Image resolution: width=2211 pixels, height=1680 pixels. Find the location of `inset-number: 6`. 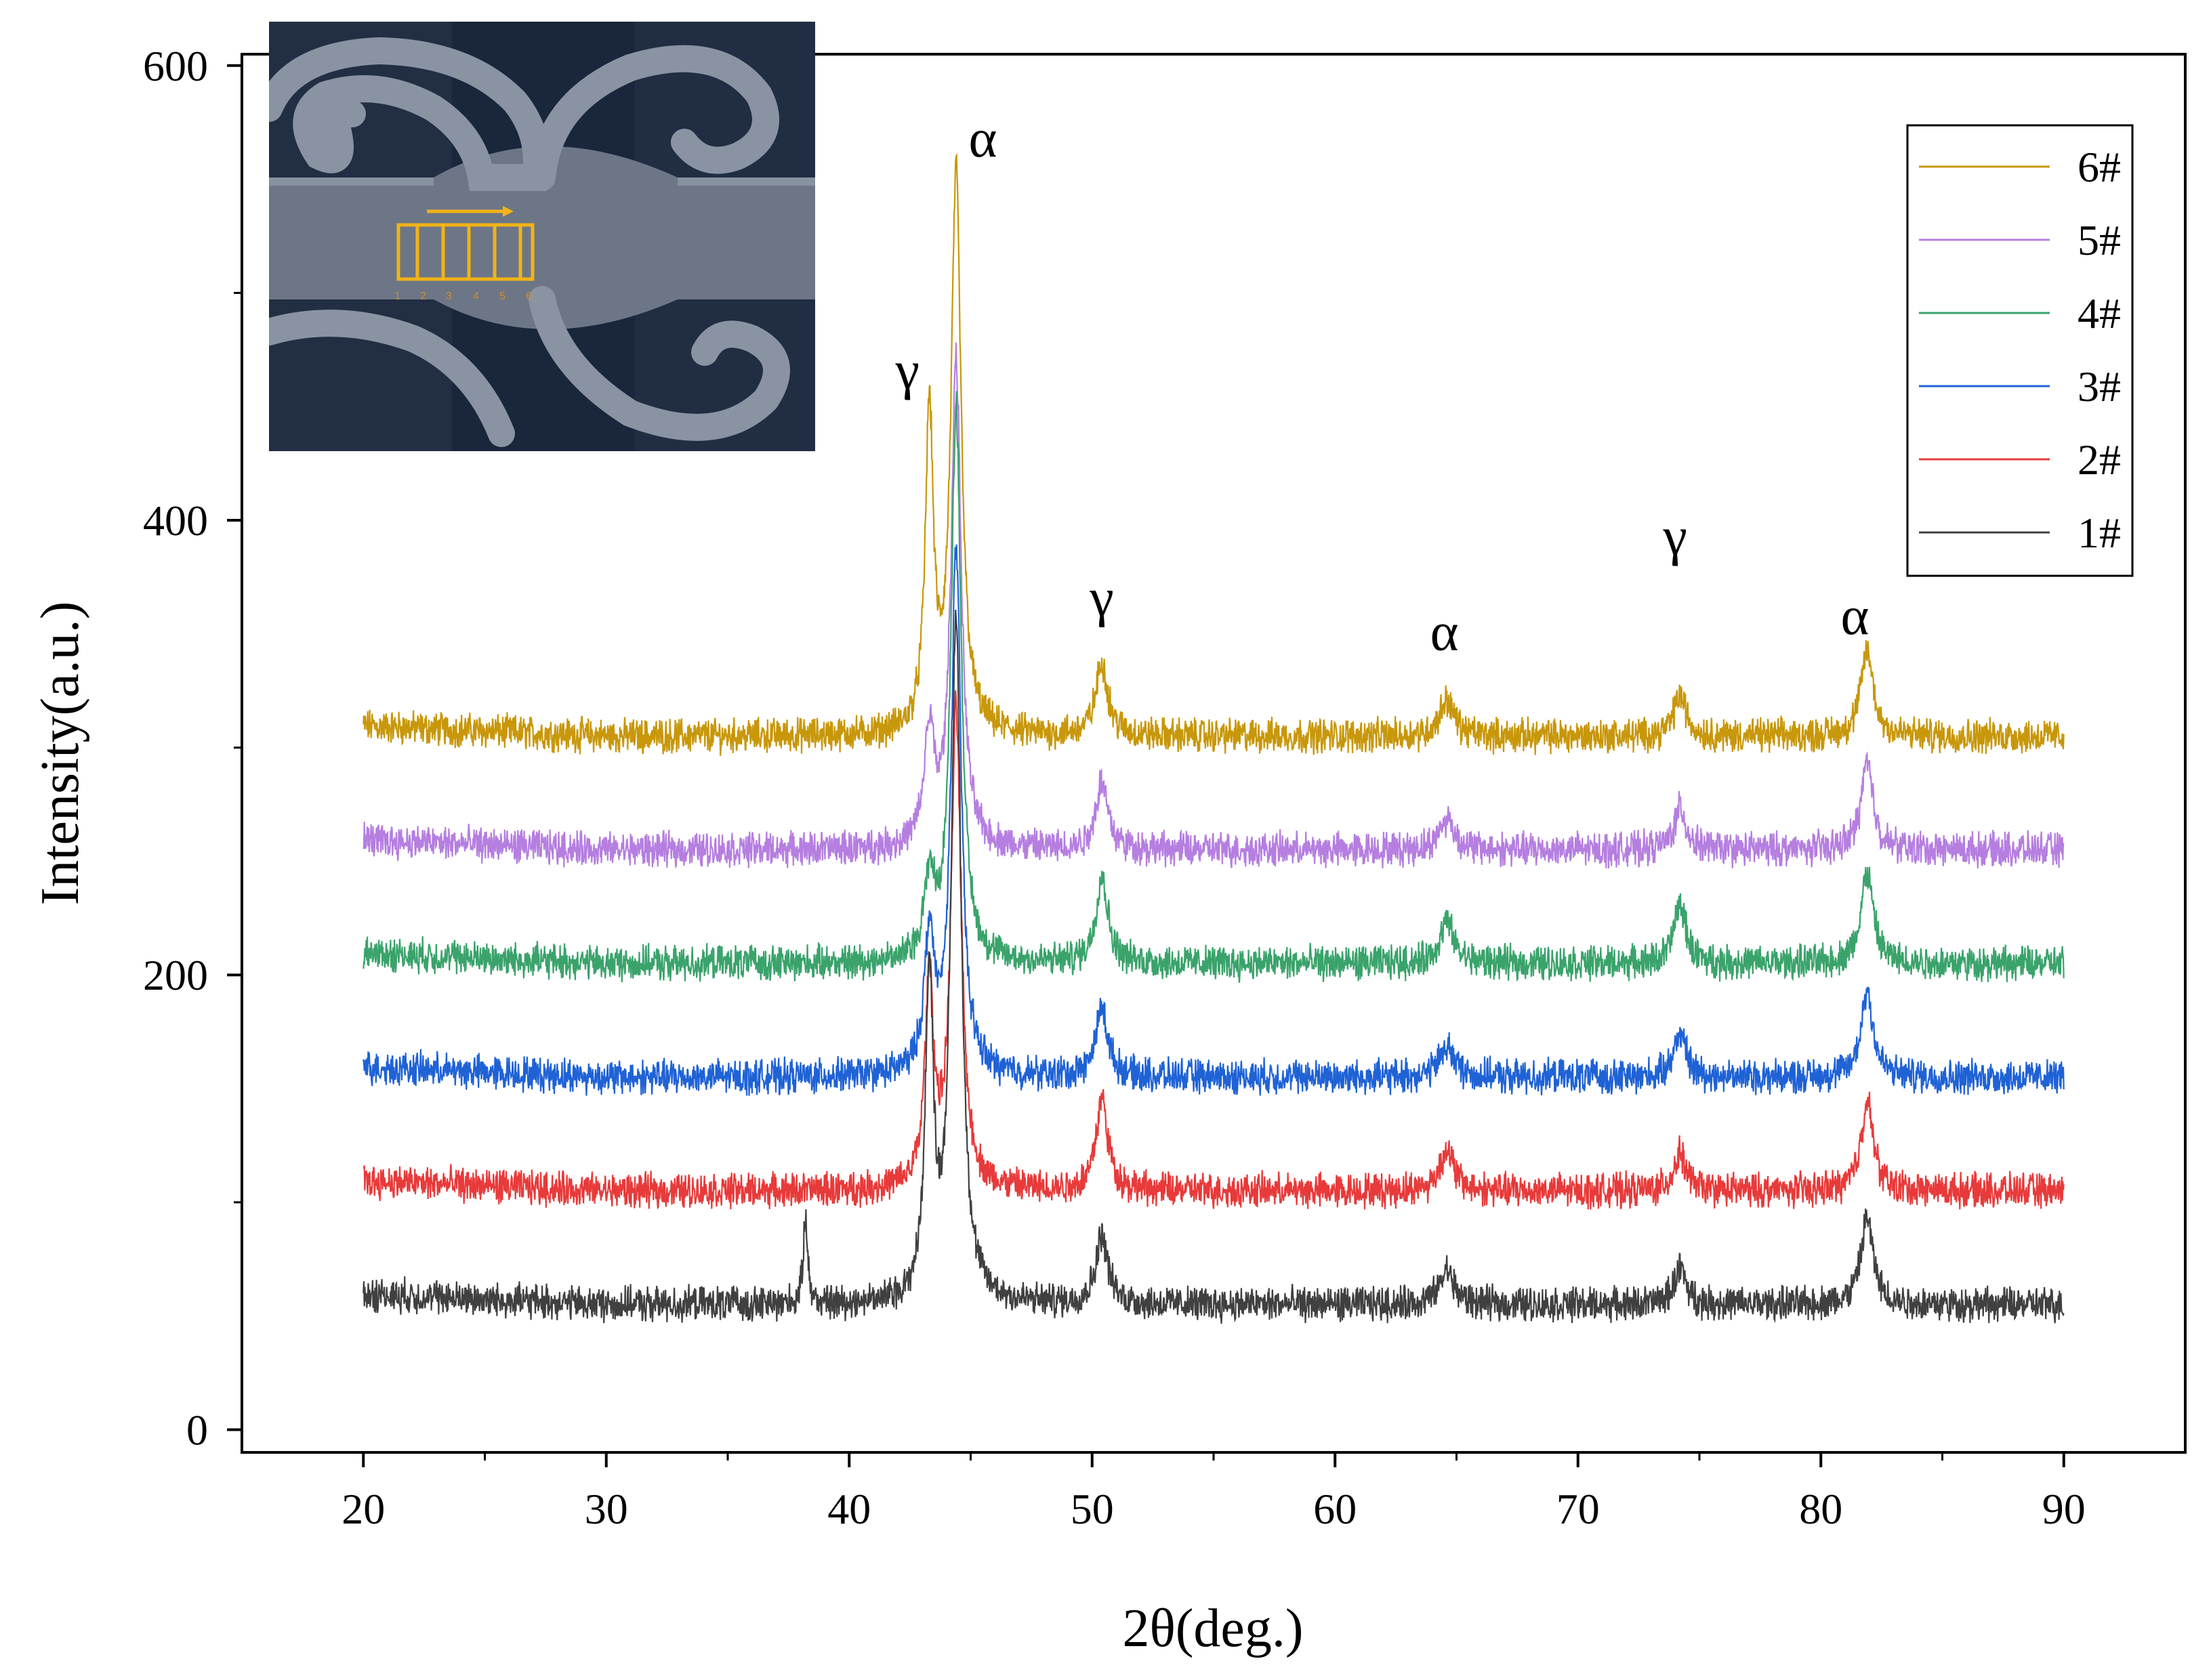

inset-number: 6 is located at coordinates (529, 296).